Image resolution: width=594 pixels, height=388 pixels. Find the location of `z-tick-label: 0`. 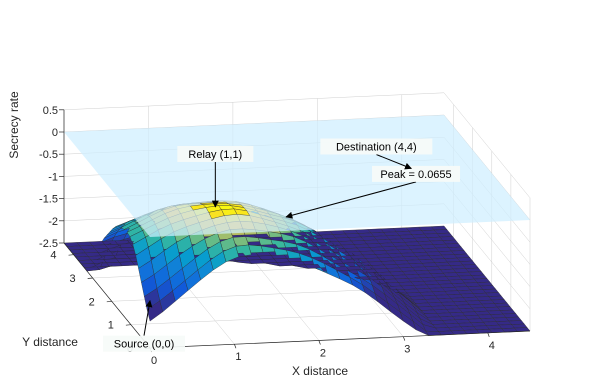

z-tick-label: 0 is located at coordinates (55, 133).